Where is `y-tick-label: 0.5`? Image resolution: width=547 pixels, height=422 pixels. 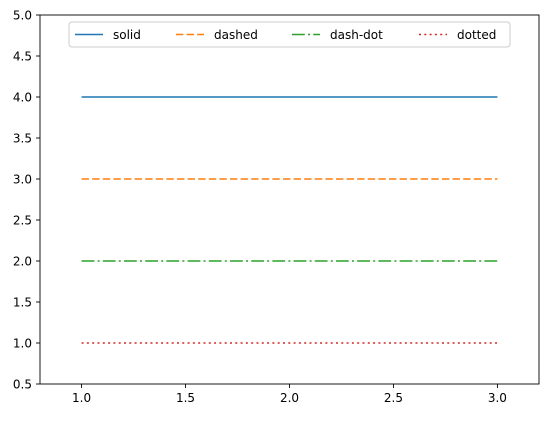
y-tick-label: 0.5 is located at coordinates (22, 384).